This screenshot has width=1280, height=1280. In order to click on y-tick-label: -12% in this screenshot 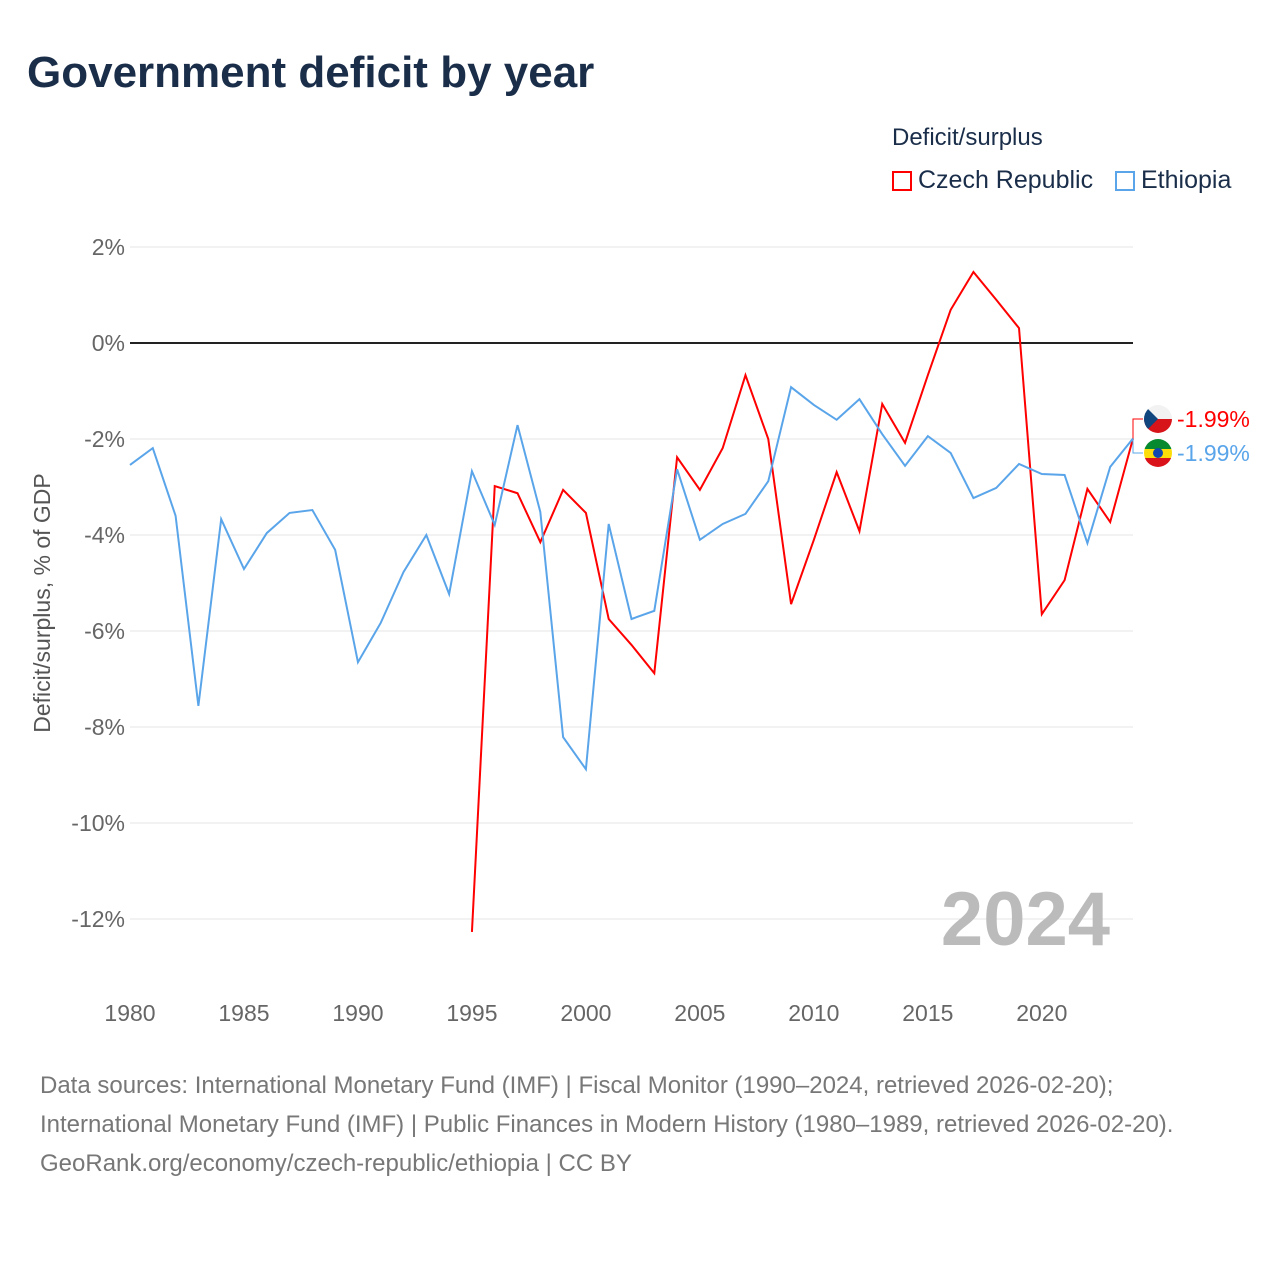, I will do `click(98, 919)`.